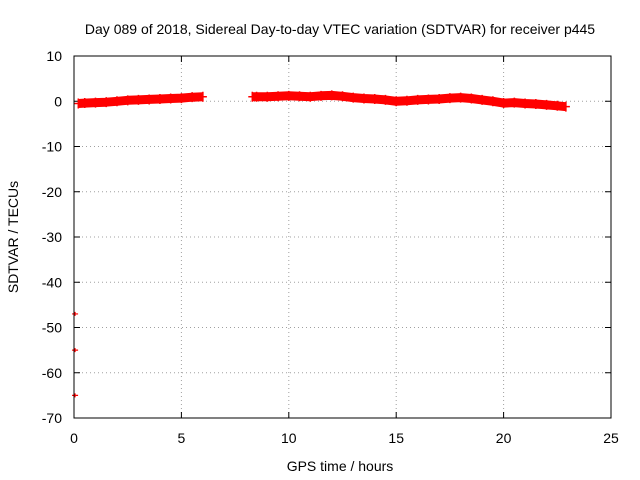  Describe the element at coordinates (58, 101) in the screenshot. I see `y-tick-label: 0` at that location.